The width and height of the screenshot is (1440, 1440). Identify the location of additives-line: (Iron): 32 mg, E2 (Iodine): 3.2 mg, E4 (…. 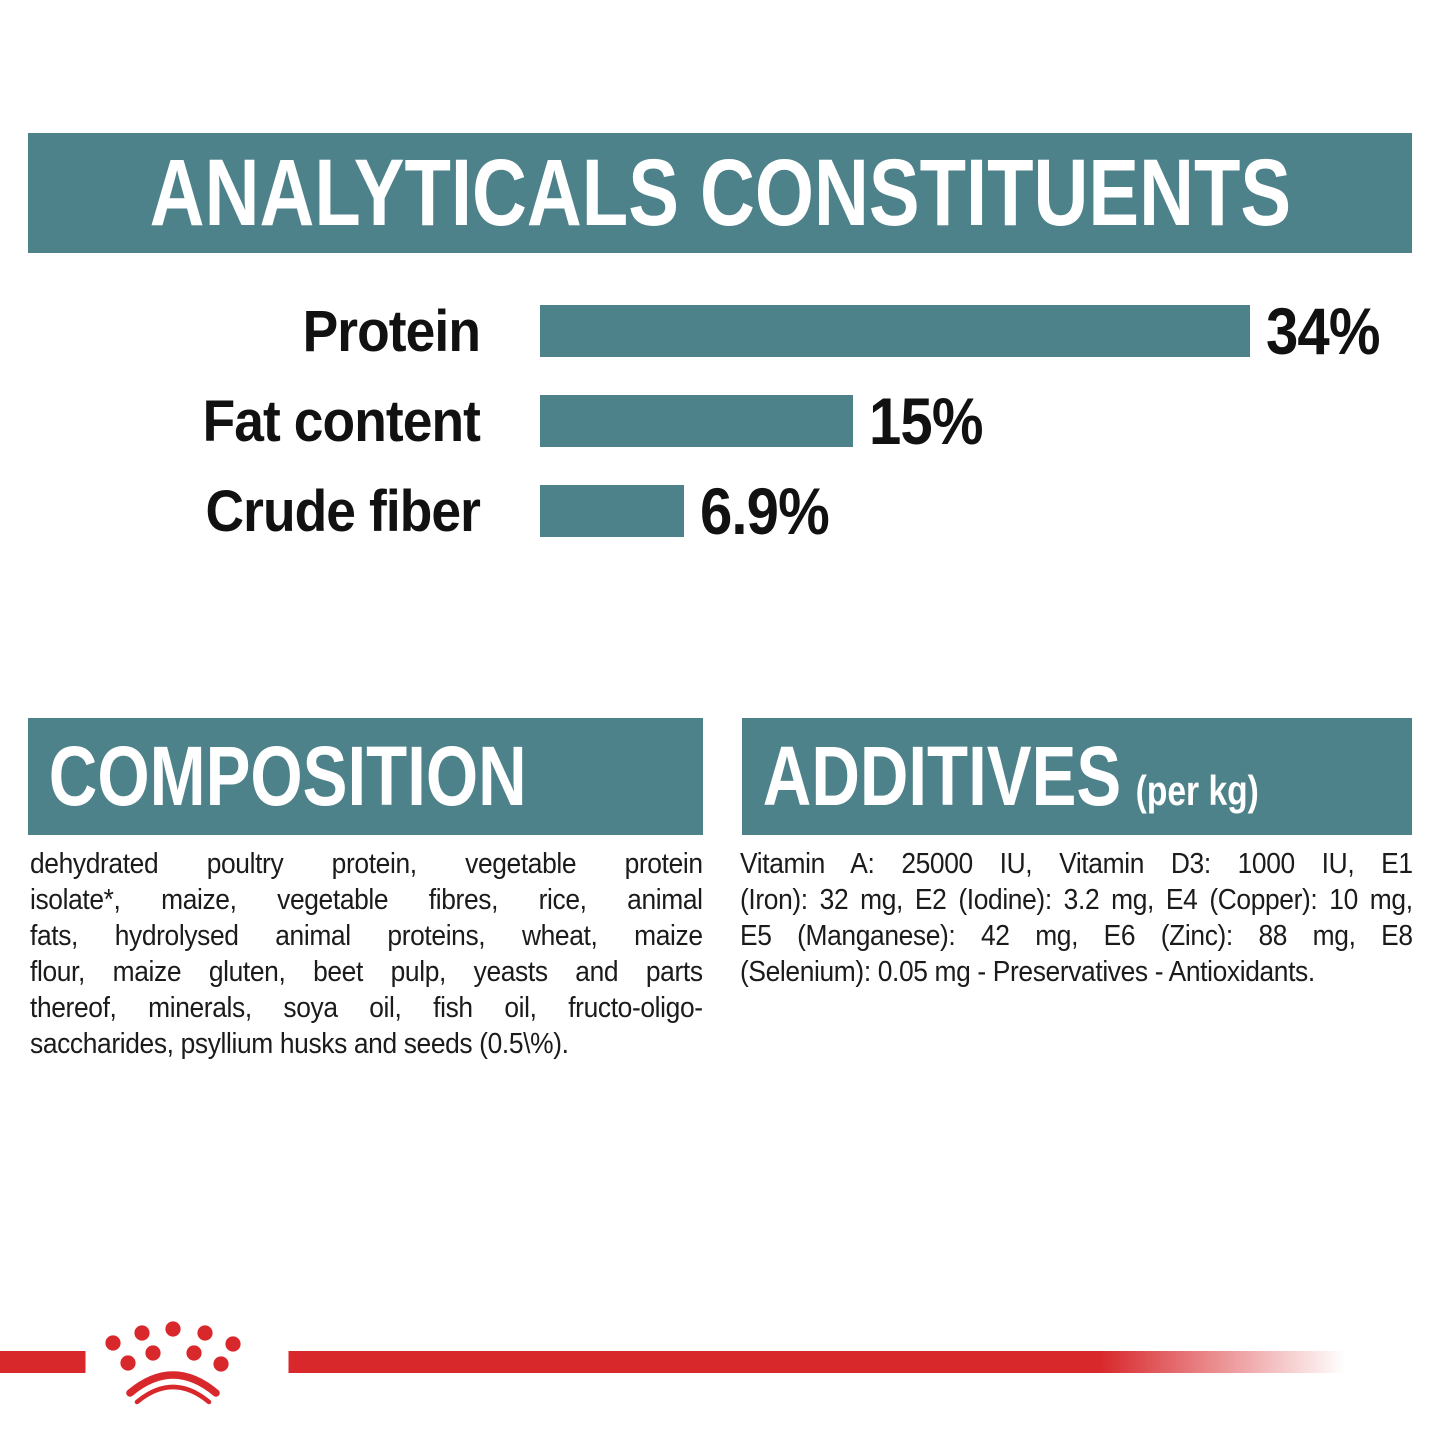
(1076, 900).